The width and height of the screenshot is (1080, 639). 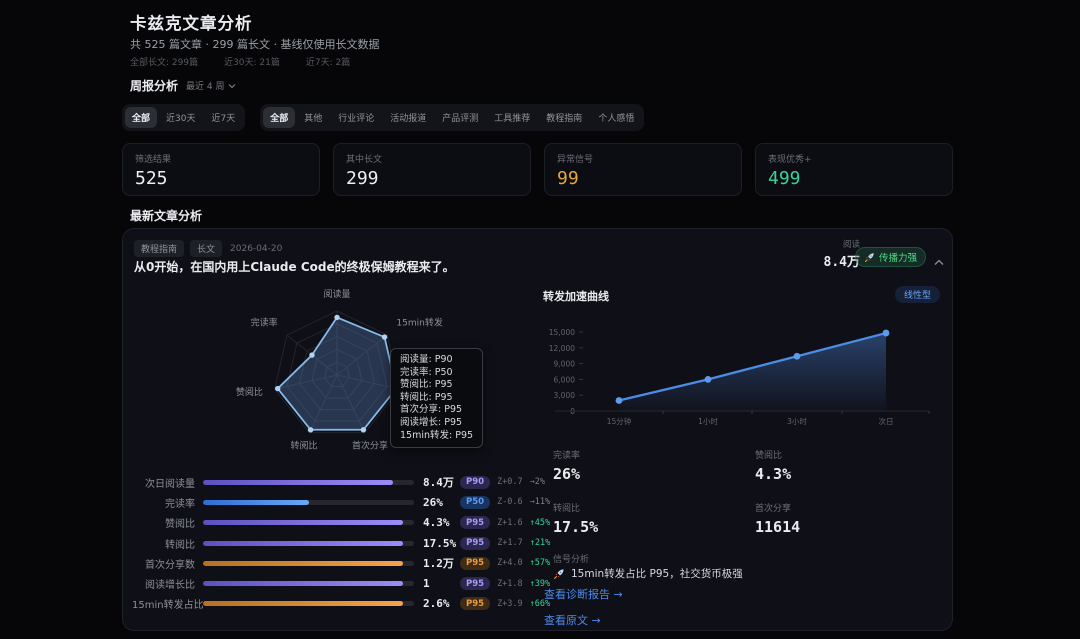 I want to click on filter-tabs-row: 全部 近30天 近7天 全部 其他 行业评论 活动报道 产品评测 工具推荐 教程指南 个人感悟, so click(x=383, y=117).